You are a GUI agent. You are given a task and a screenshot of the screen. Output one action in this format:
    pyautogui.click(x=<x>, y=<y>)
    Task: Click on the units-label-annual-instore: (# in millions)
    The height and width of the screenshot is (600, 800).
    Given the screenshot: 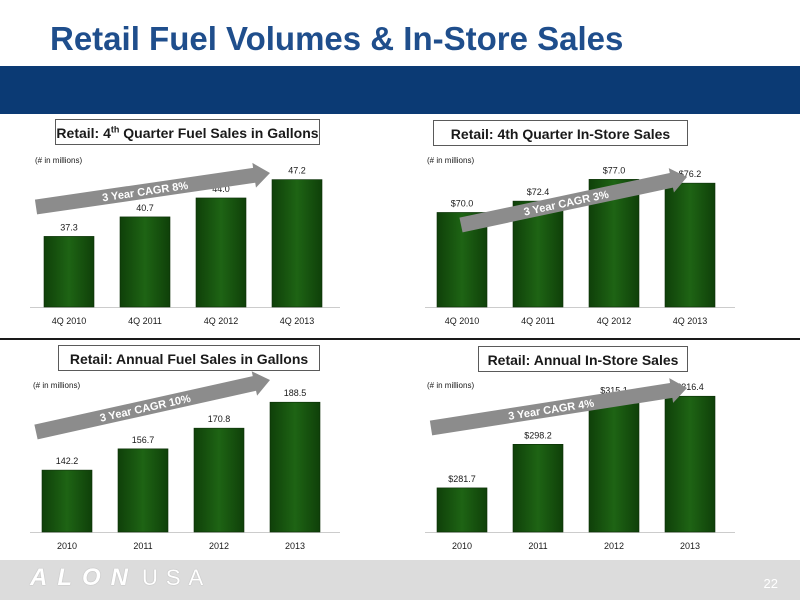 What is the action you would take?
    pyautogui.click(x=451, y=385)
    